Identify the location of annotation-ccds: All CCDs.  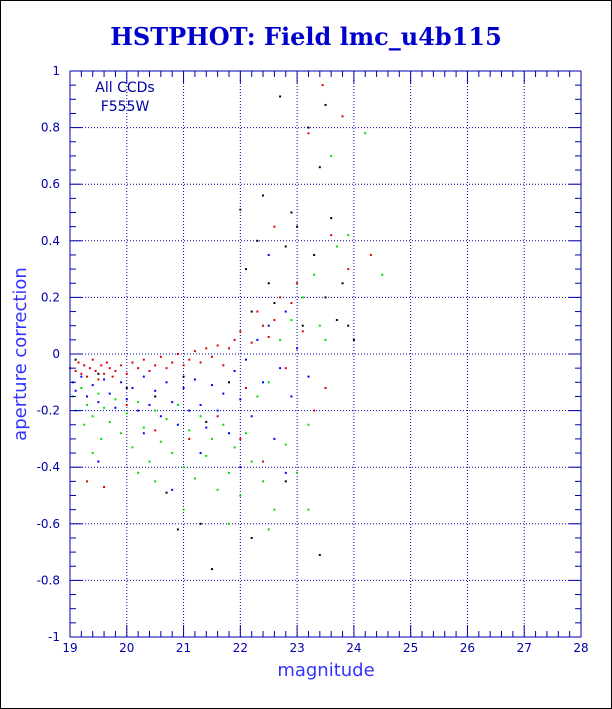
(124, 88).